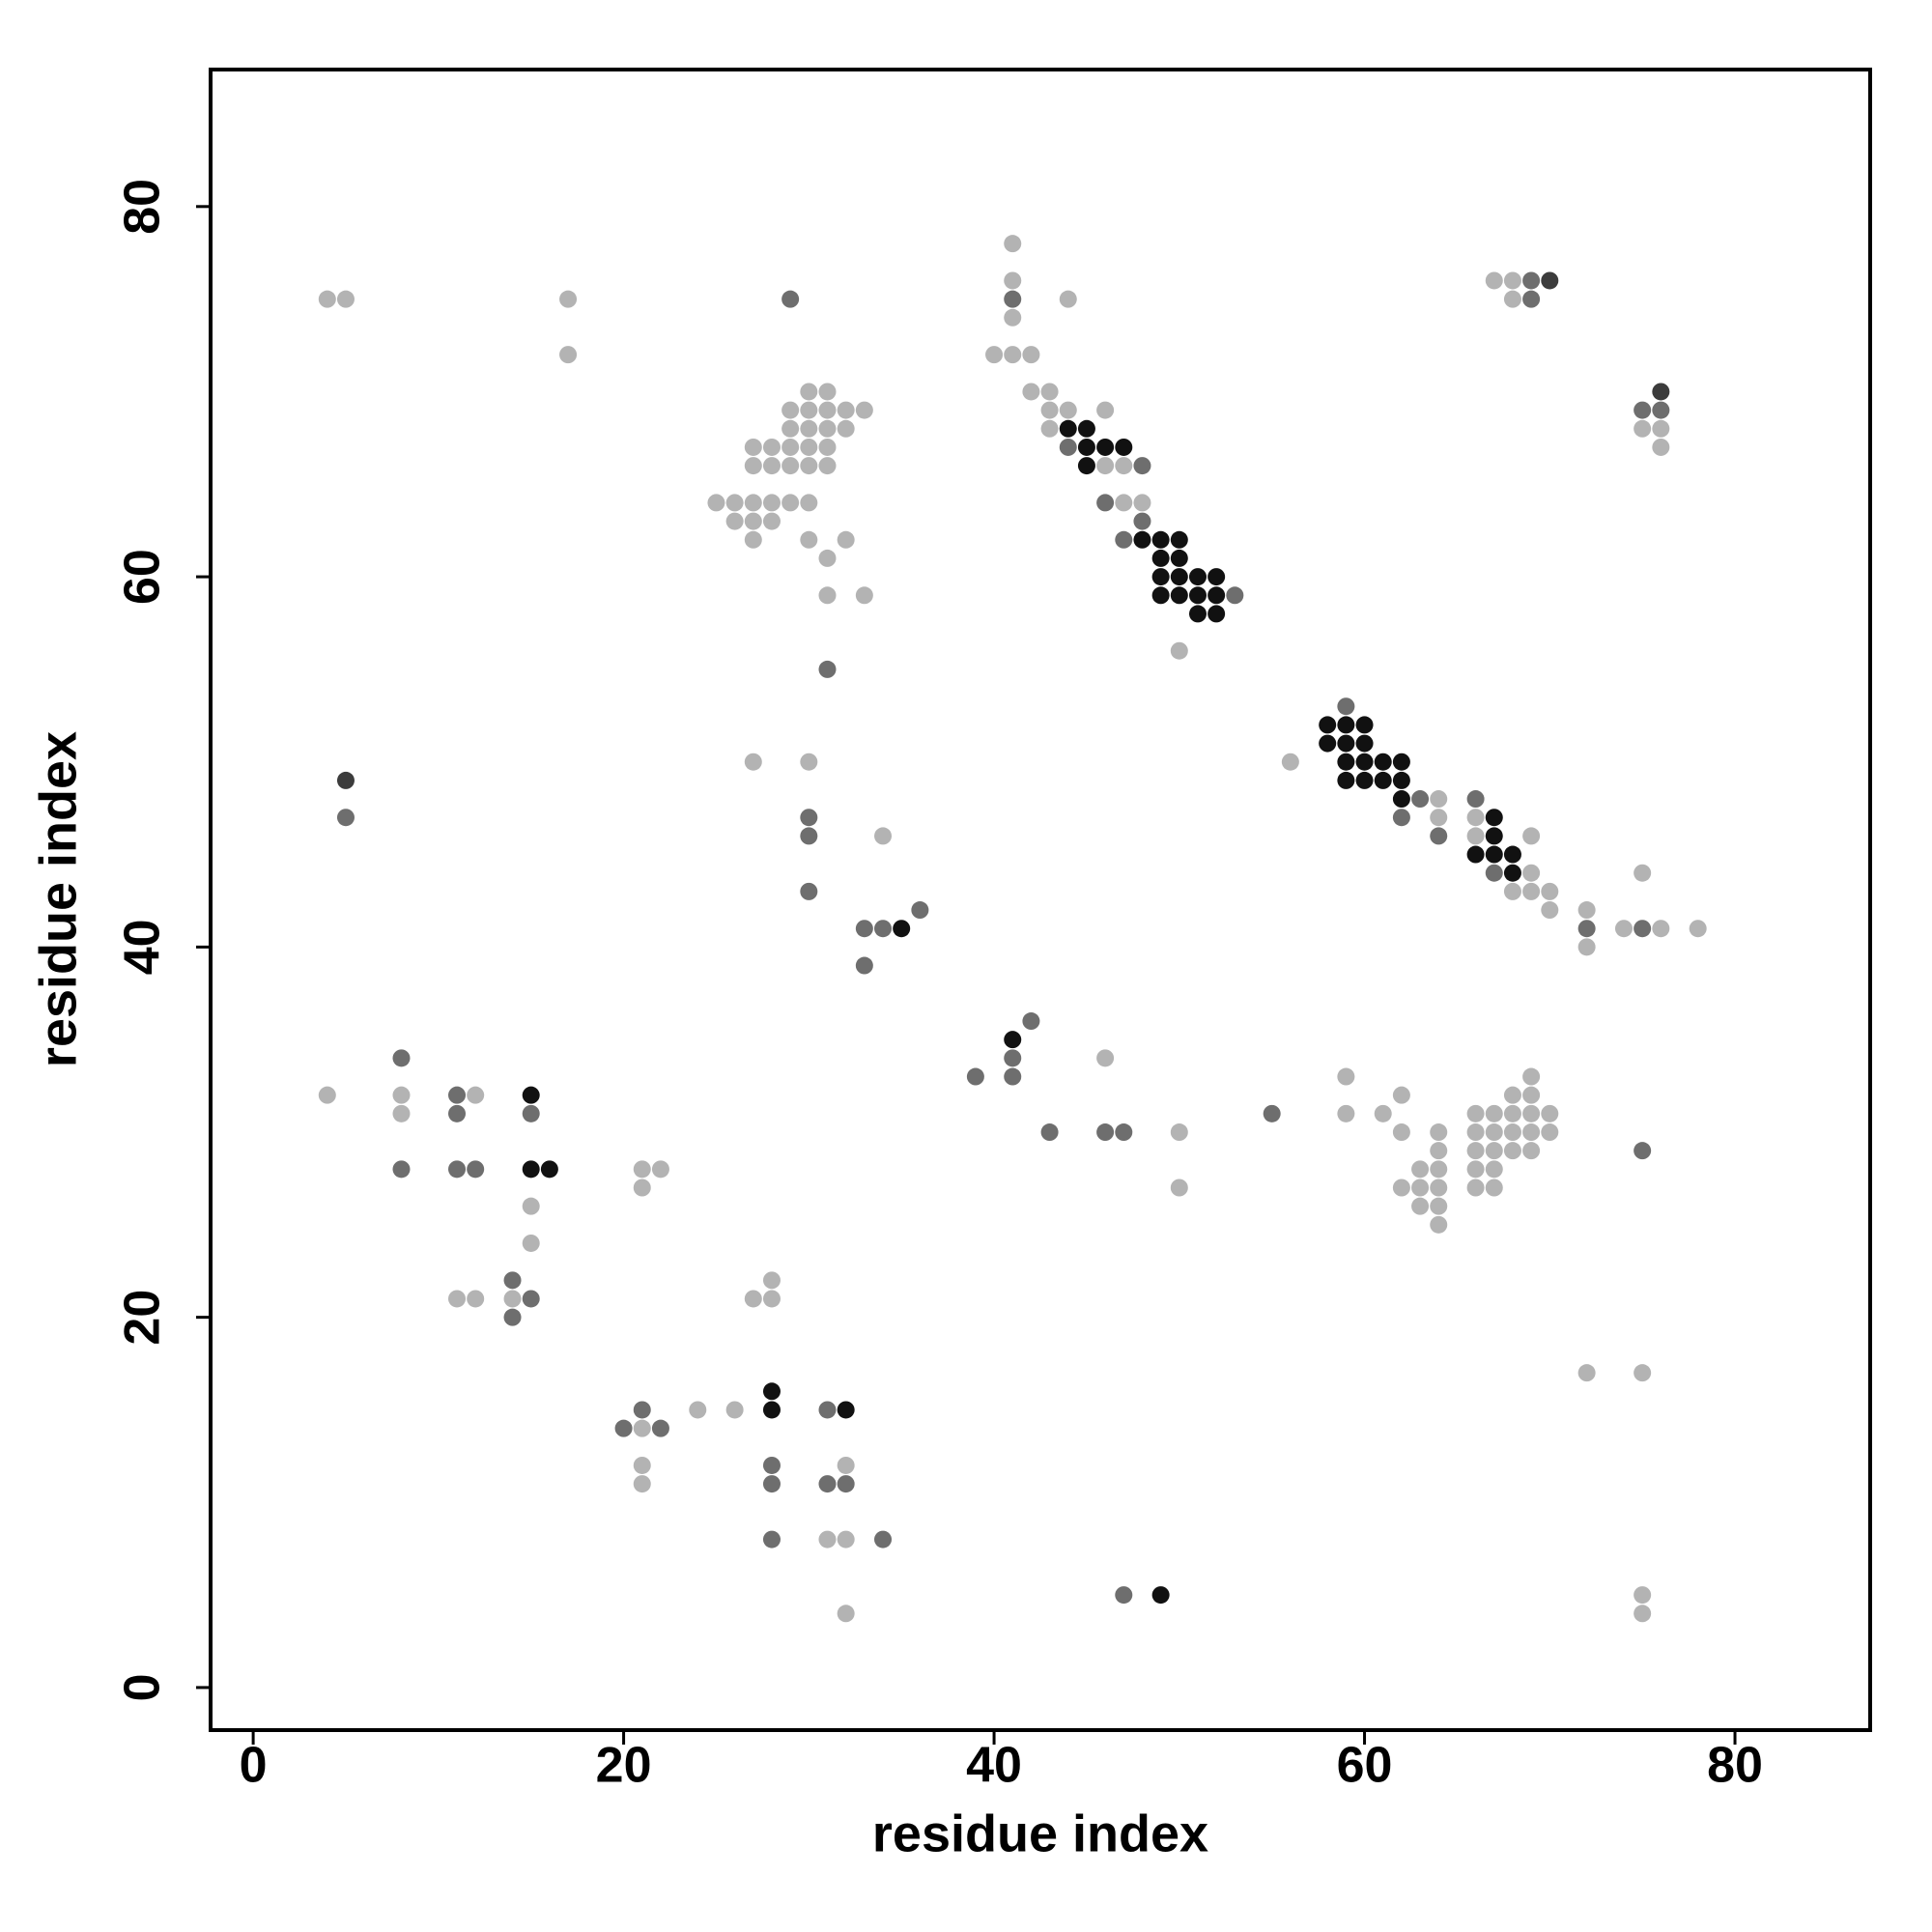 This screenshot has height=1932, width=1932. I want to click on y-tick-label: 80, so click(143, 207).